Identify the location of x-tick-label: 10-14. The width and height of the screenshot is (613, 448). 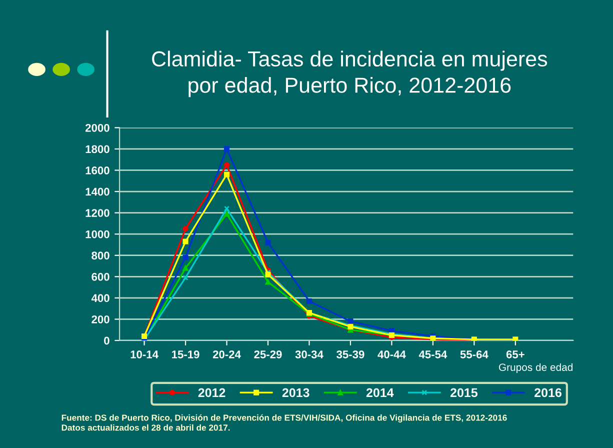
(144, 354).